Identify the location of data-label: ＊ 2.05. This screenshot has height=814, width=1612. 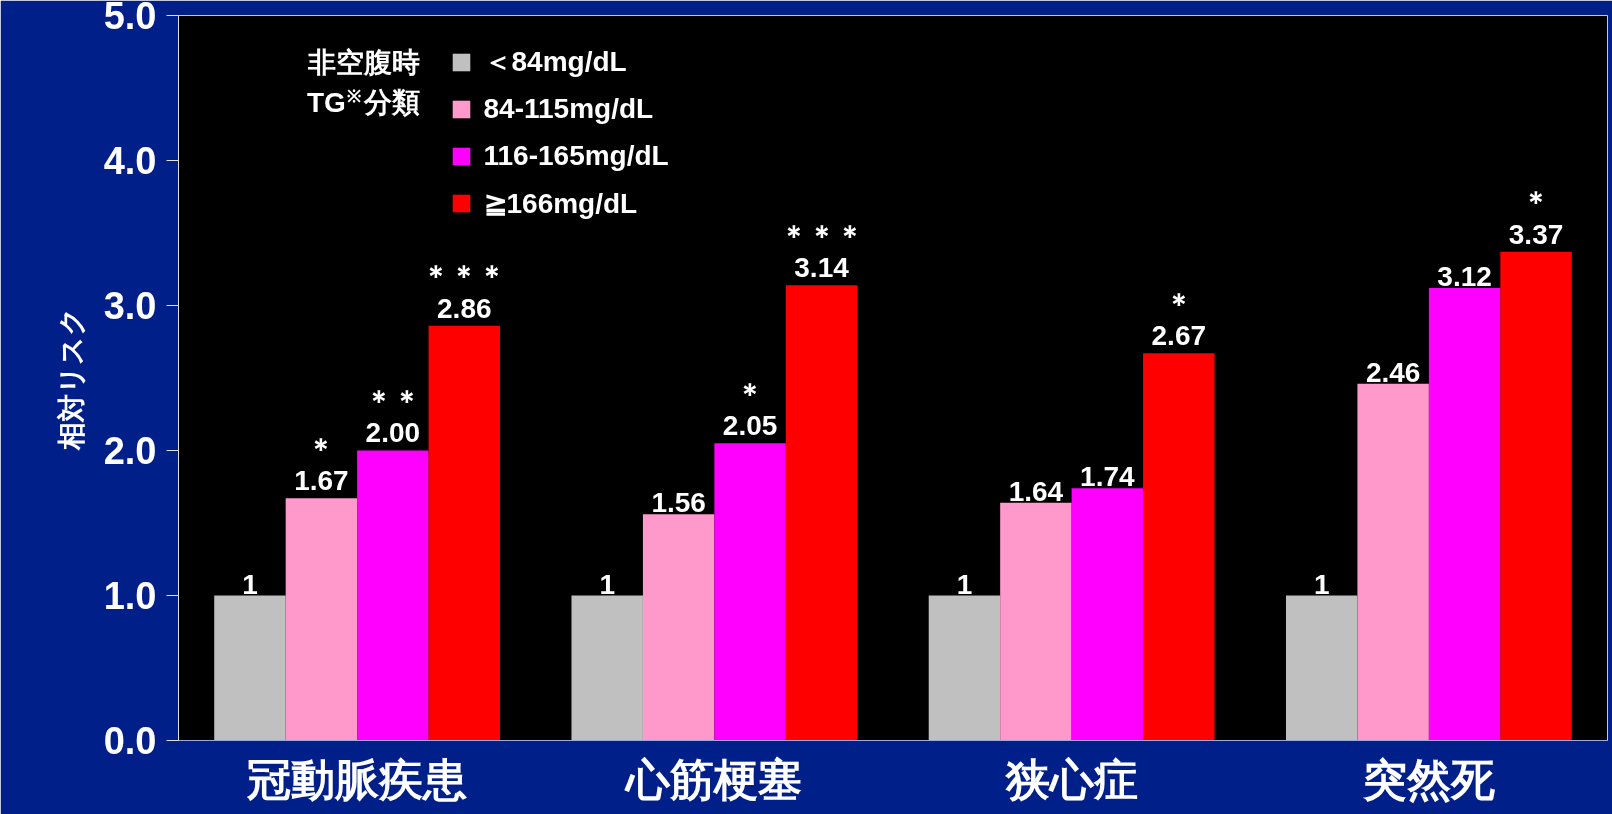
(750, 409).